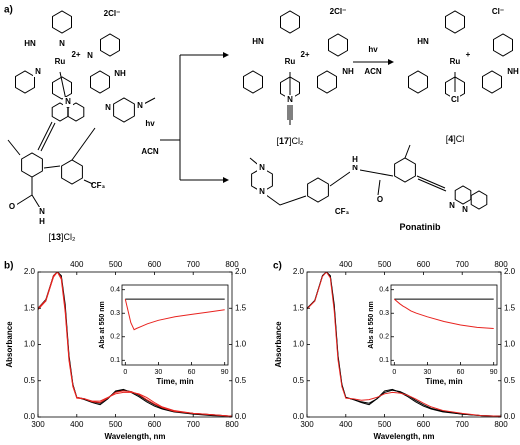 This screenshot has height=445, width=520. Describe the element at coordinates (8, 266) in the screenshot. I see `panel-label: b)` at that location.